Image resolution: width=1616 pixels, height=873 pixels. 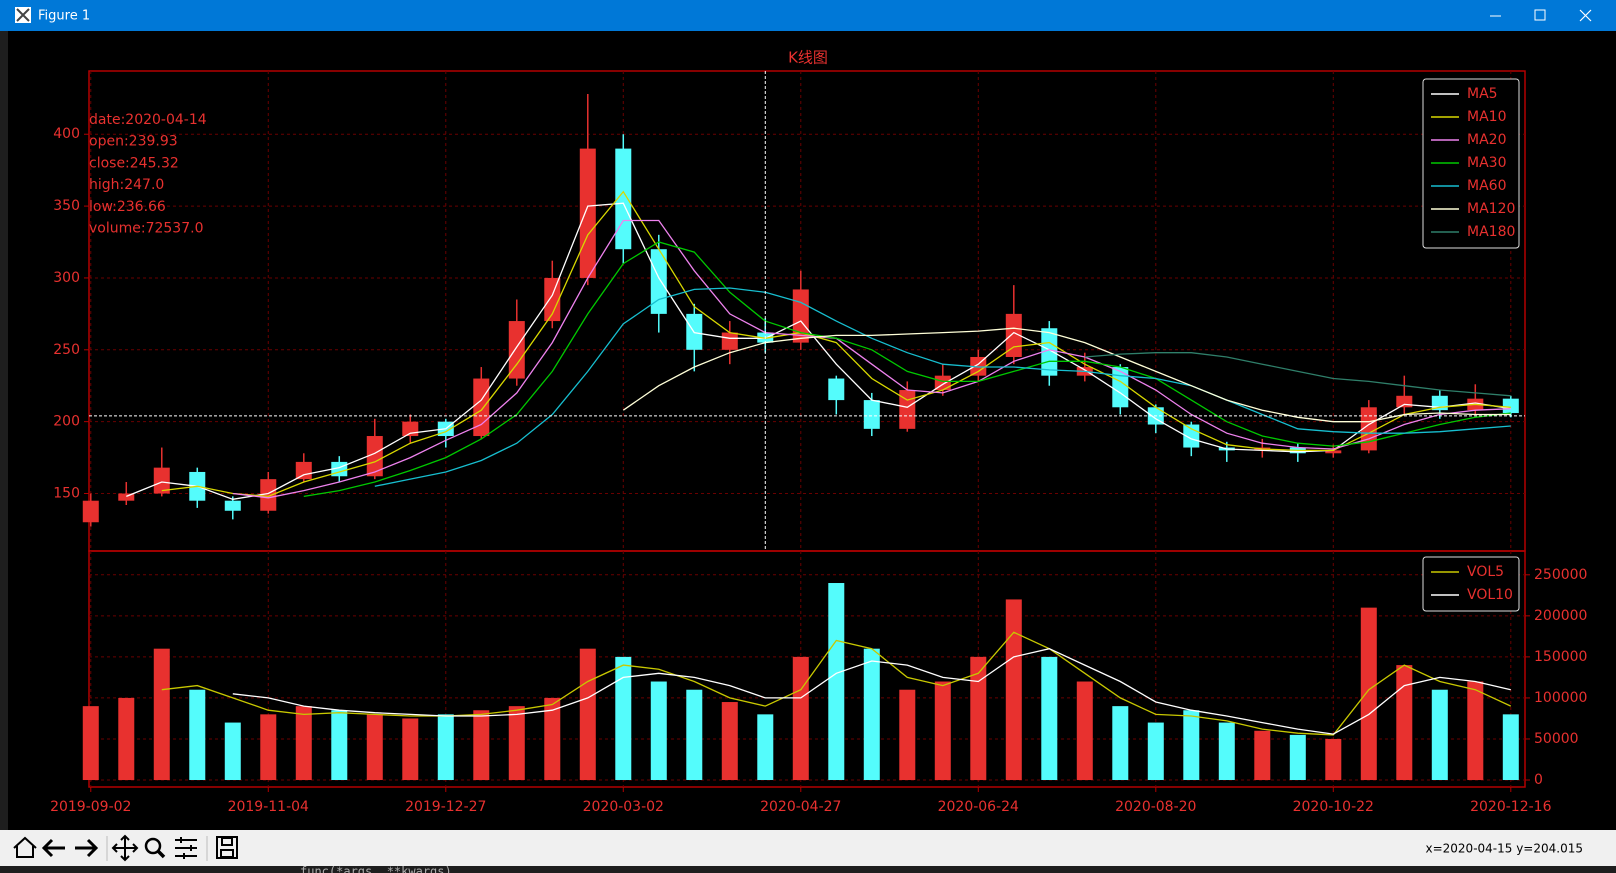 I want to click on title-bar, so click(x=808, y=15).